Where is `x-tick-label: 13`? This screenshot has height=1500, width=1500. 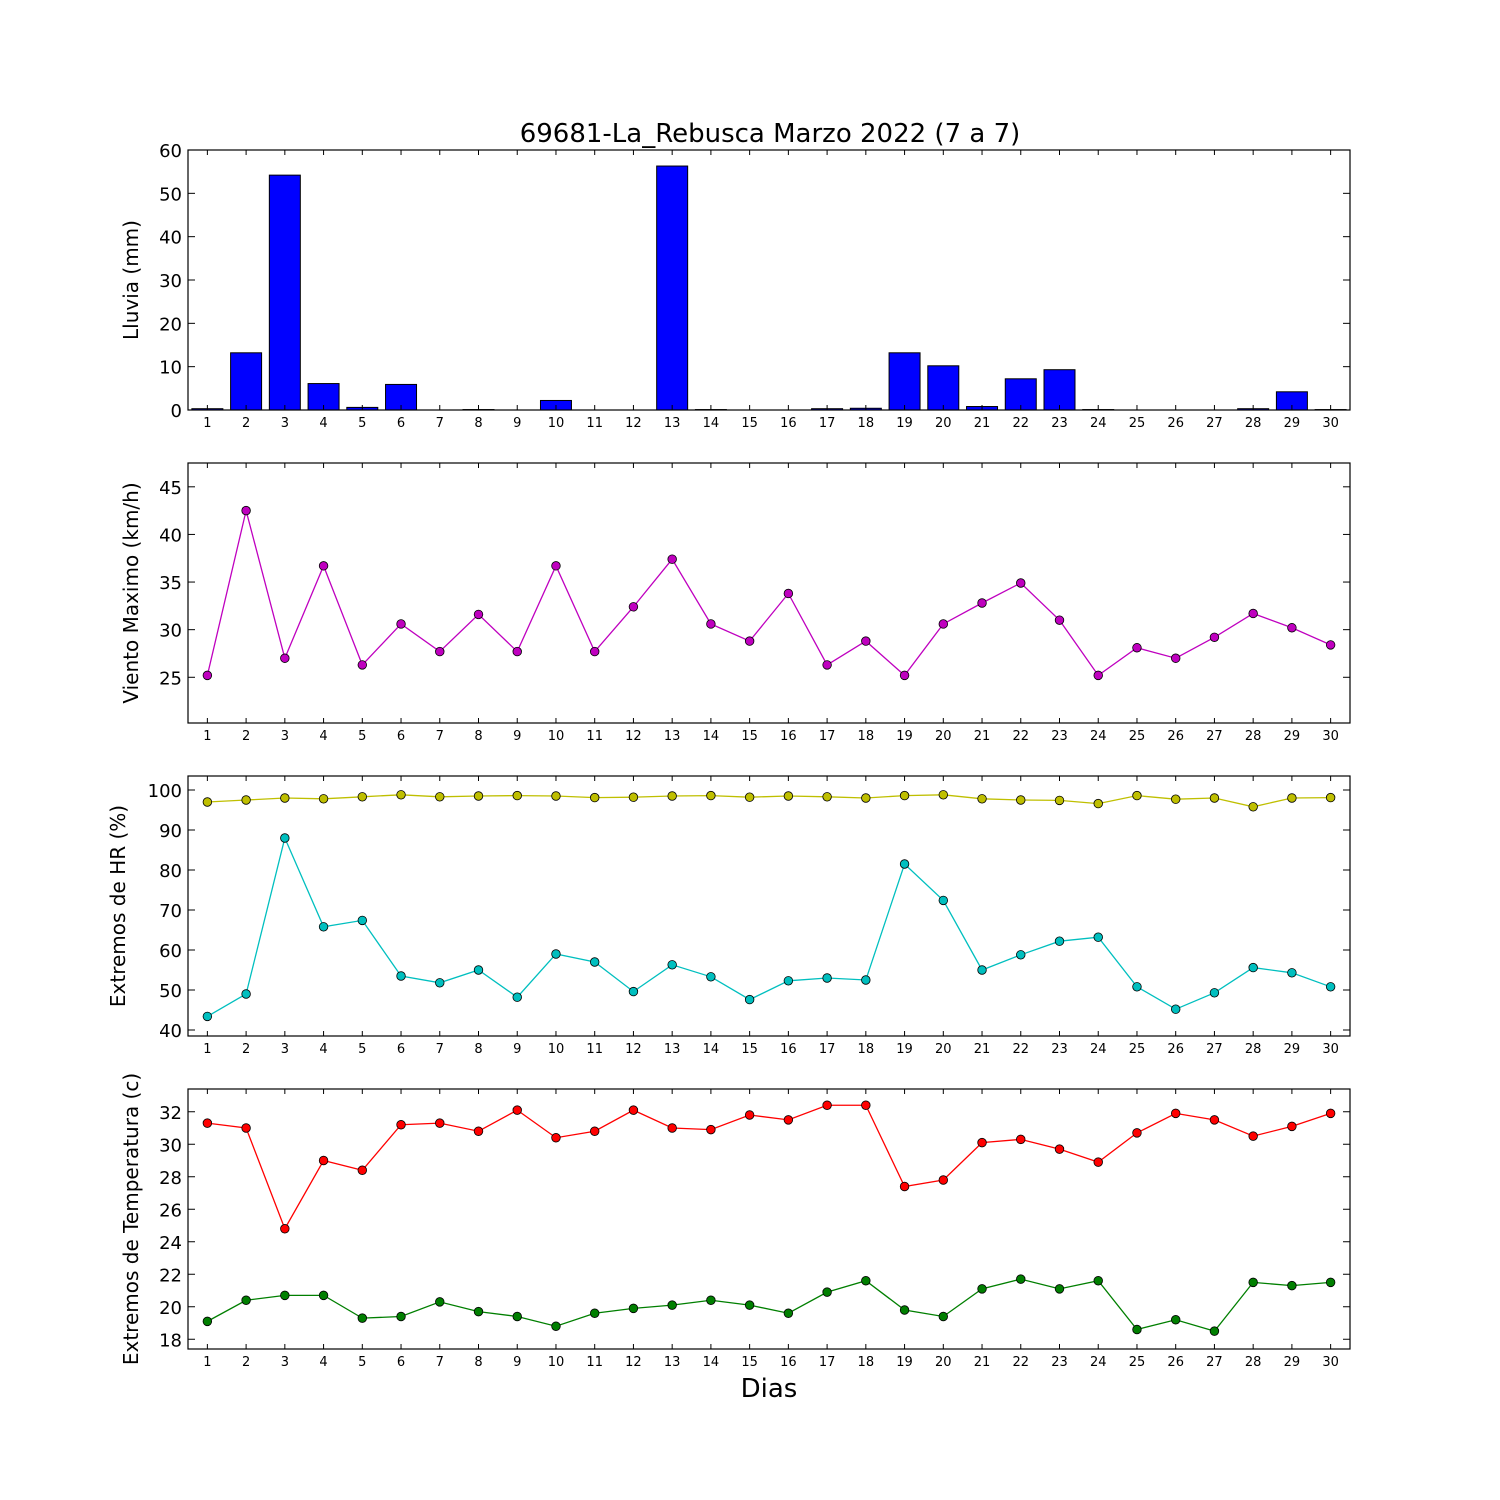
x-tick-label: 13 is located at coordinates (672, 1362).